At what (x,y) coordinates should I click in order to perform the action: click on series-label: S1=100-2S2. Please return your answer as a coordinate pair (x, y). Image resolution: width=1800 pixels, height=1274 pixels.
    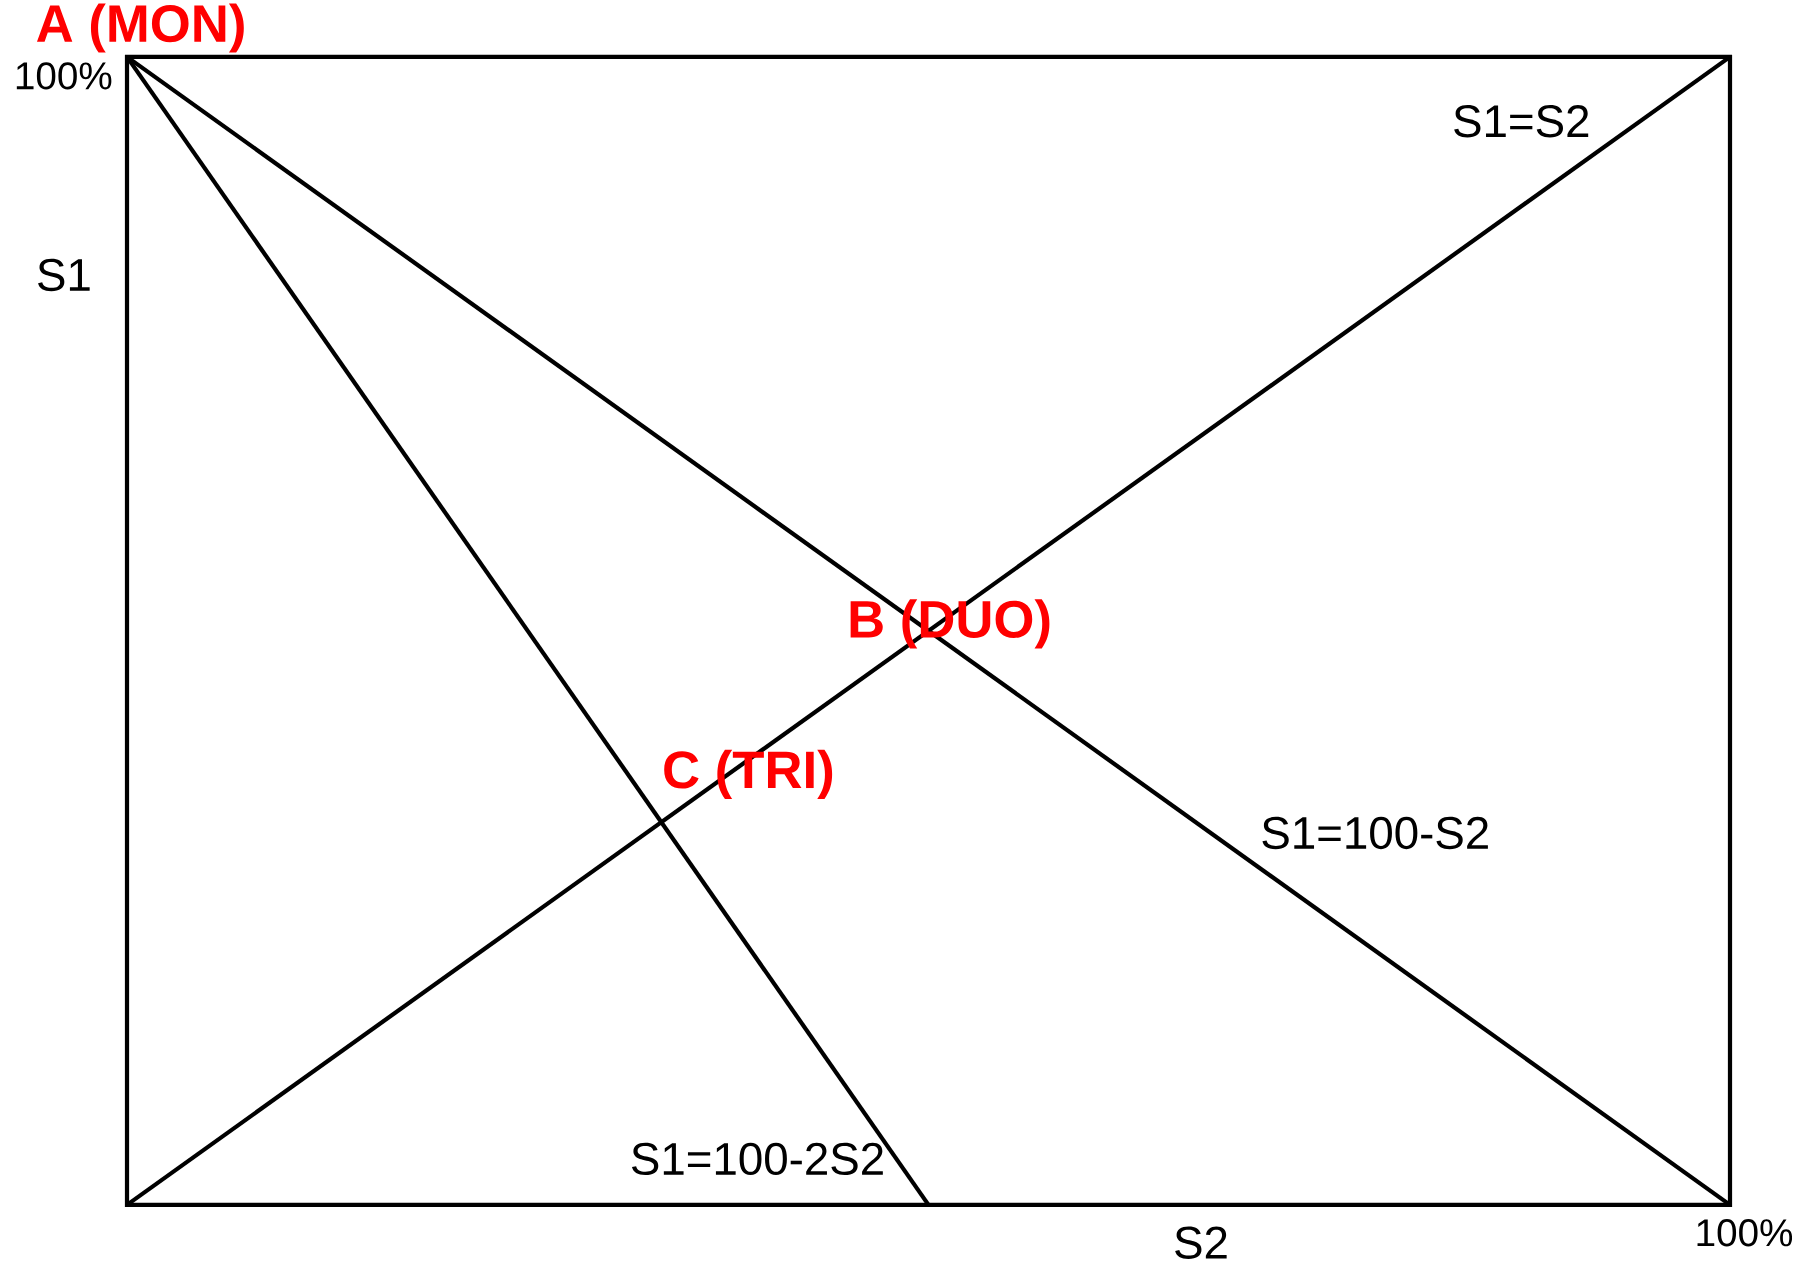
    Looking at the image, I should click on (757, 1159).